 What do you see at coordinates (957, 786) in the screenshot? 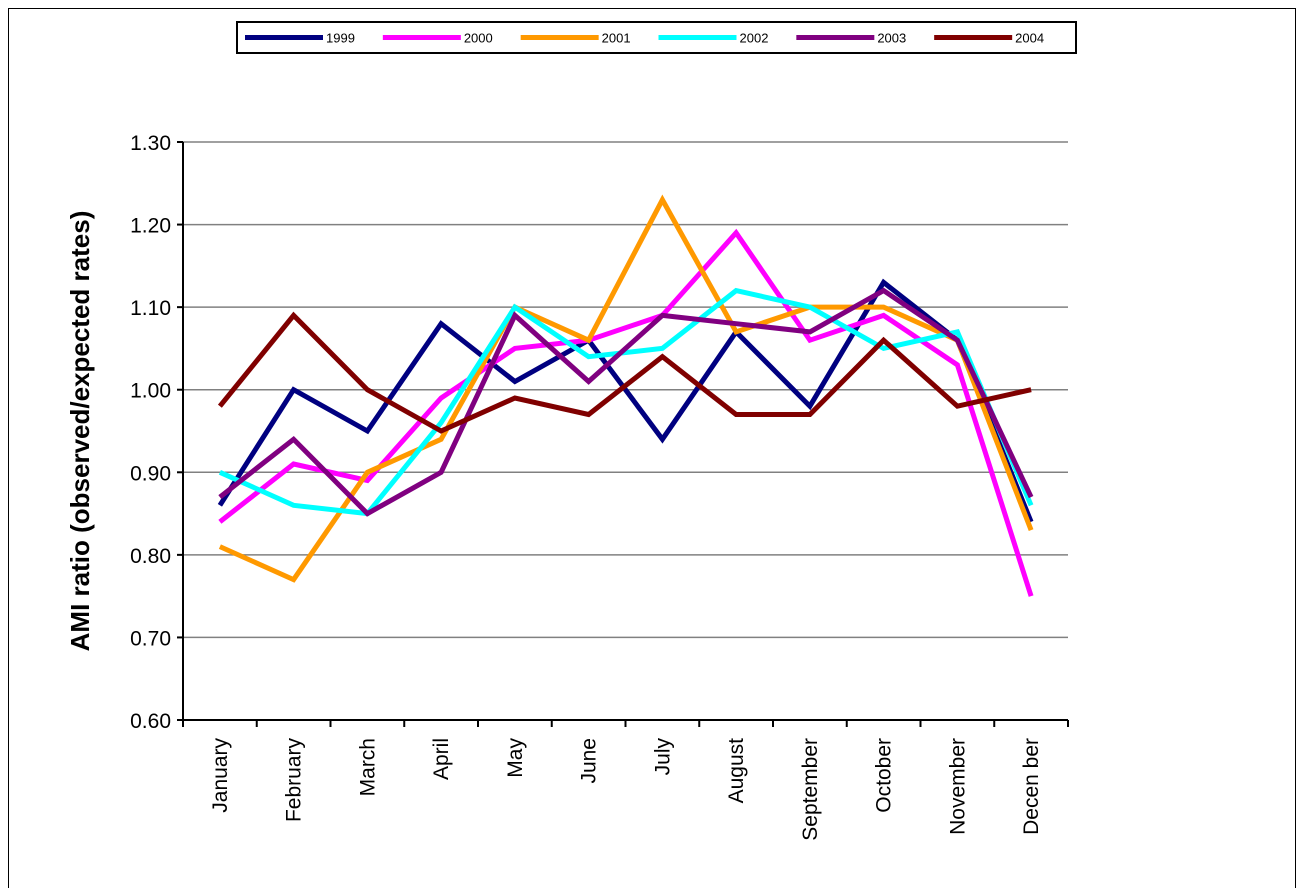
I see `x-tick-label: November` at bounding box center [957, 786].